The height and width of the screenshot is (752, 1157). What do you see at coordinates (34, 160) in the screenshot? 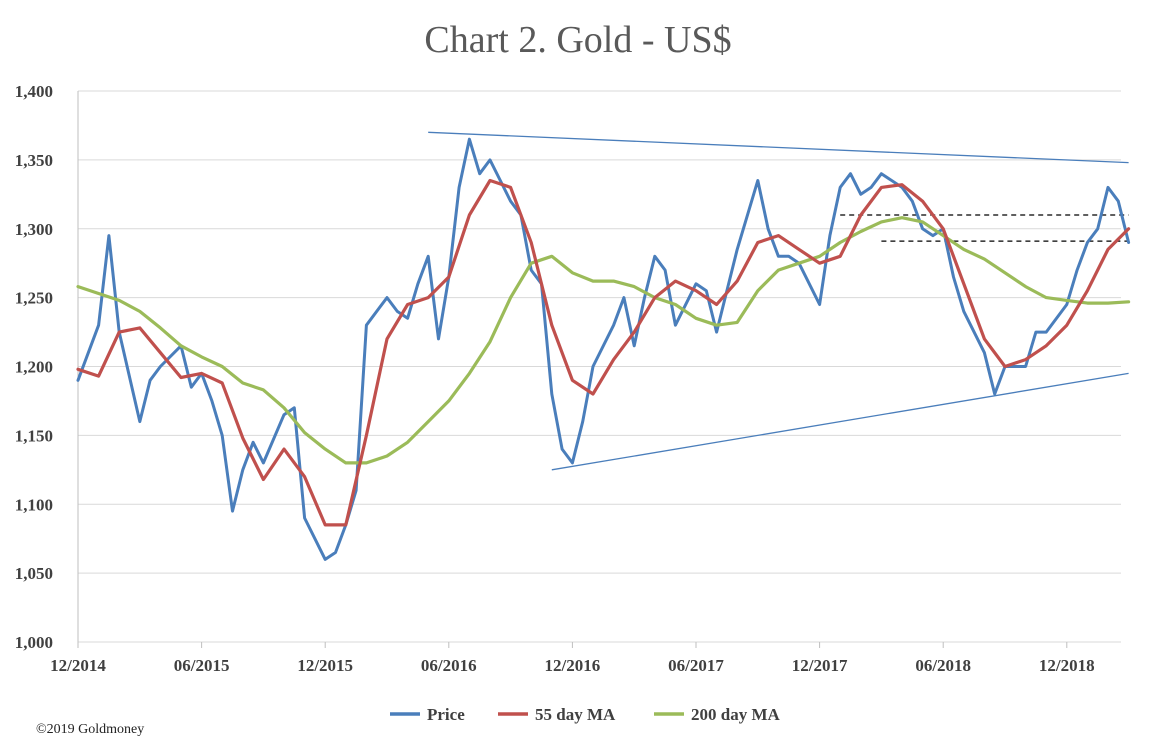
I see `y-tick-label: 1,350` at bounding box center [34, 160].